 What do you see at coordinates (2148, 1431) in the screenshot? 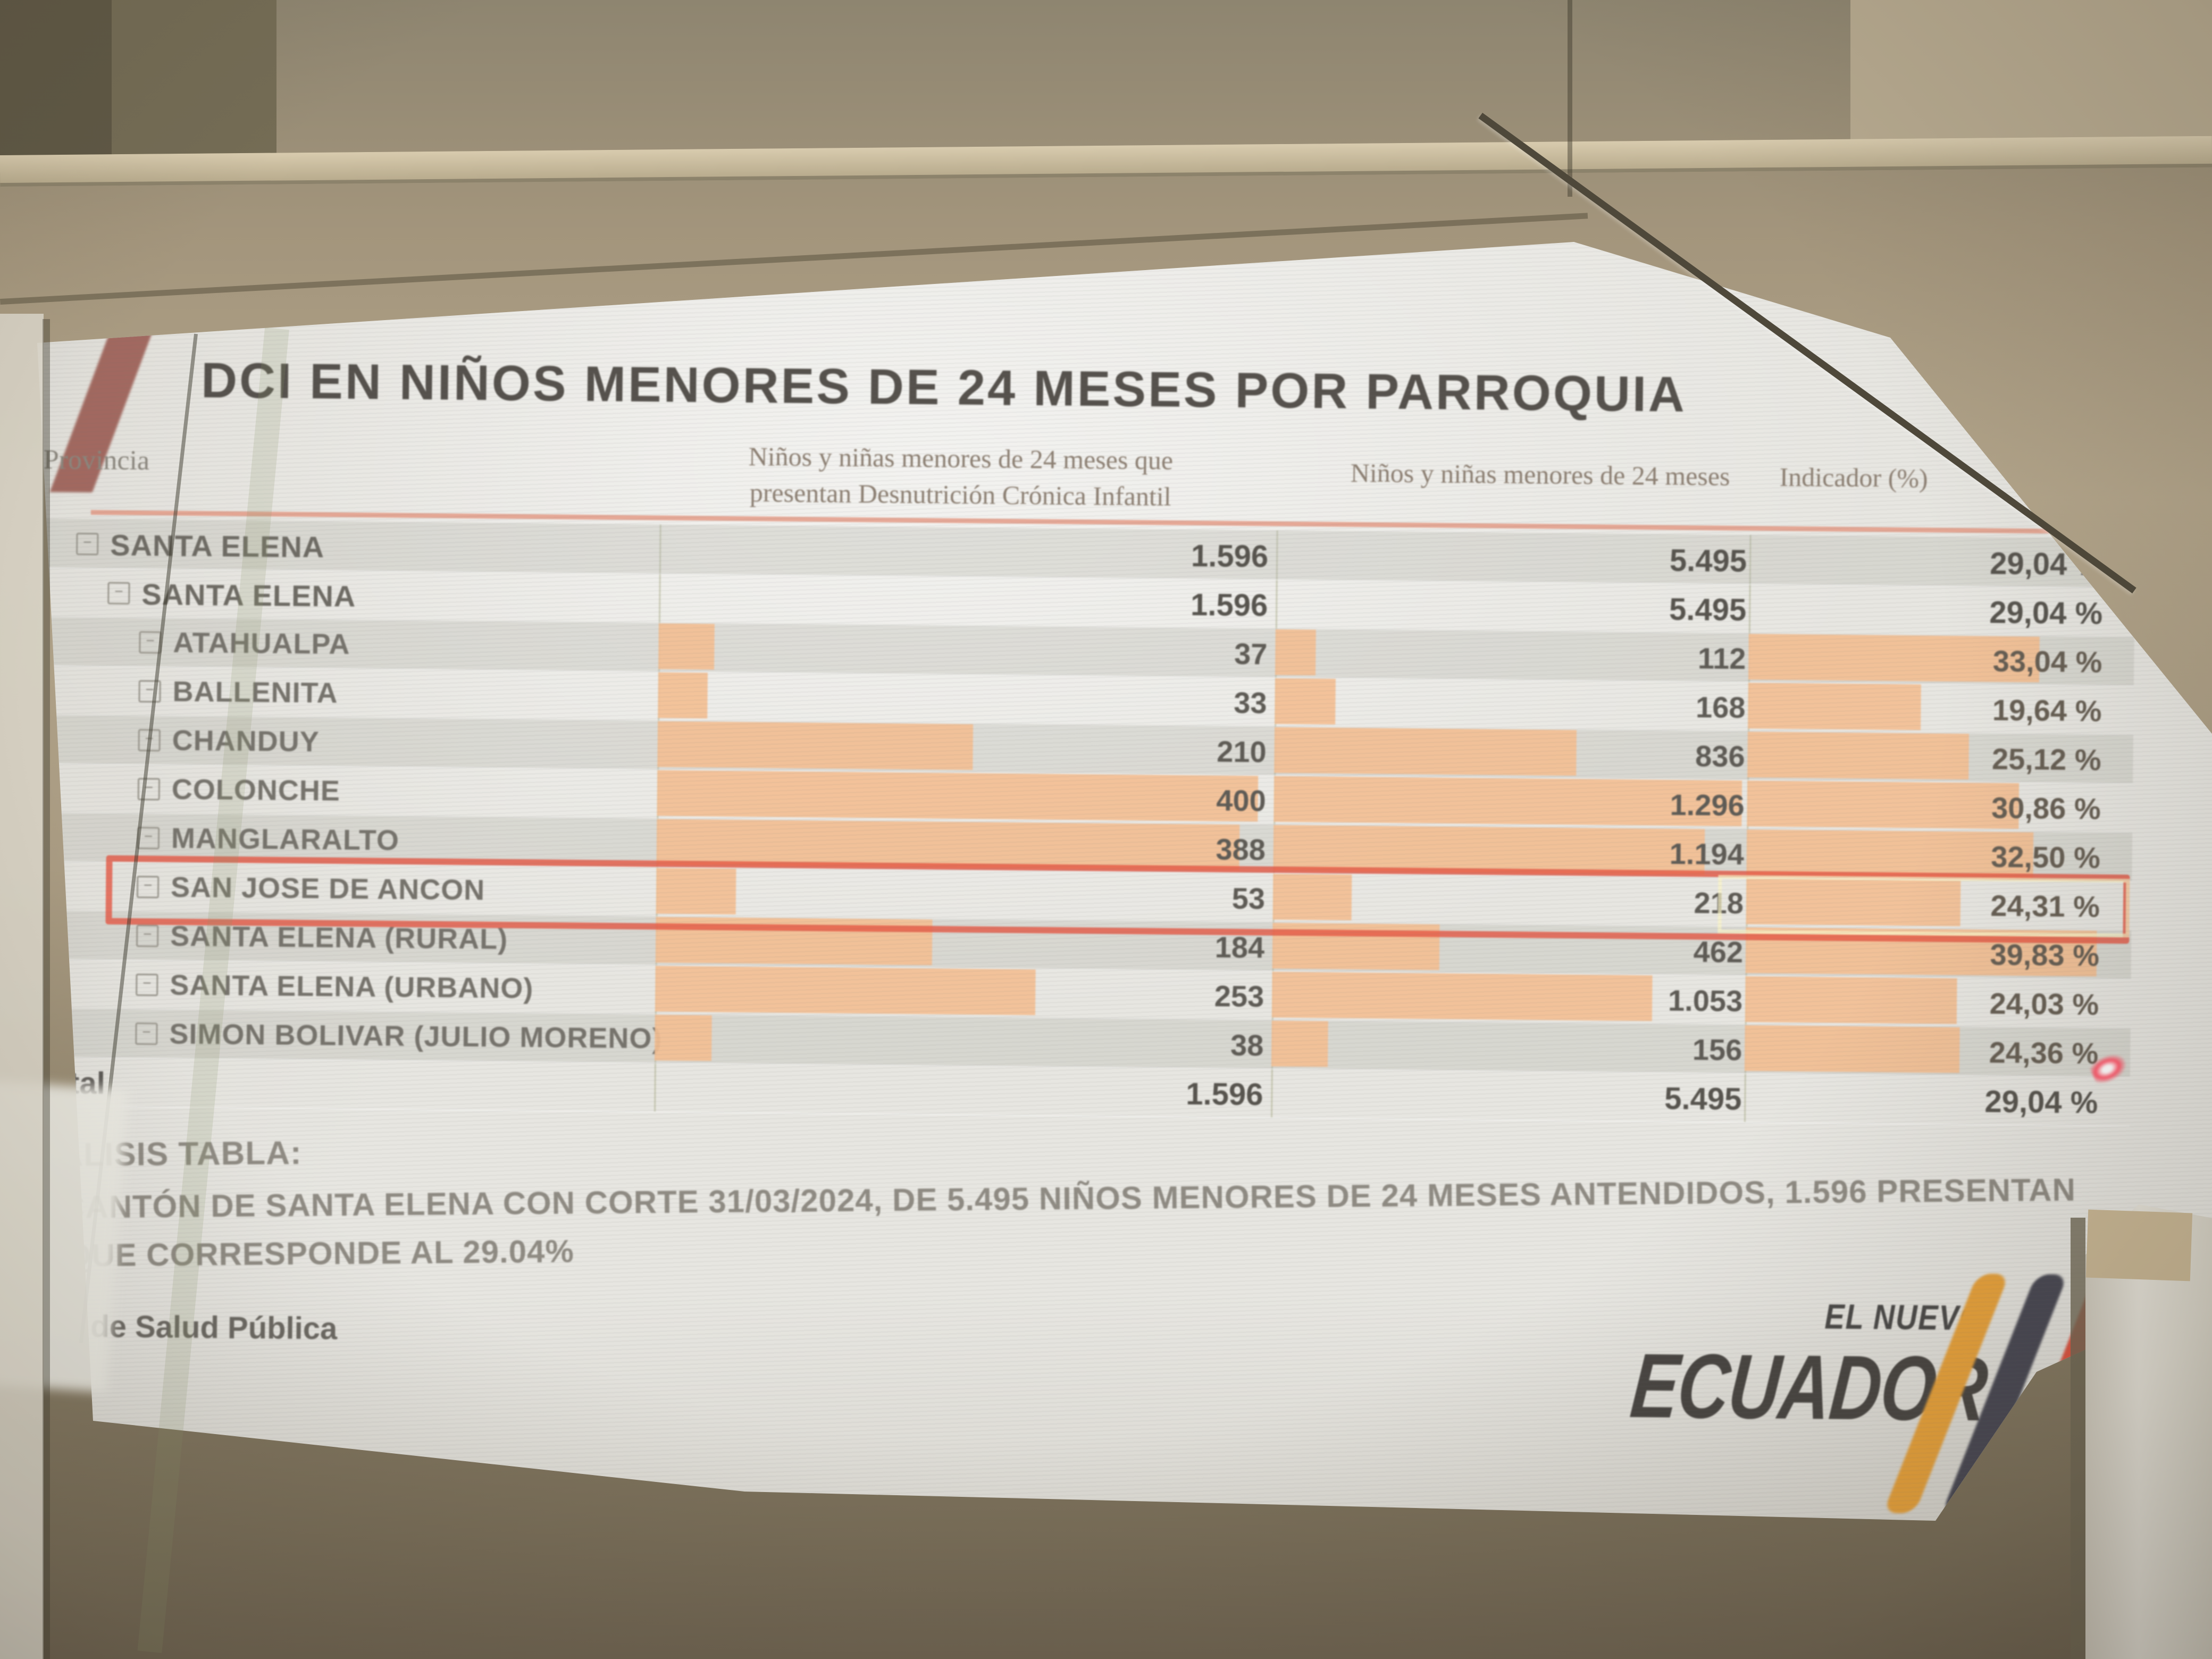
I see `white-pillar` at bounding box center [2148, 1431].